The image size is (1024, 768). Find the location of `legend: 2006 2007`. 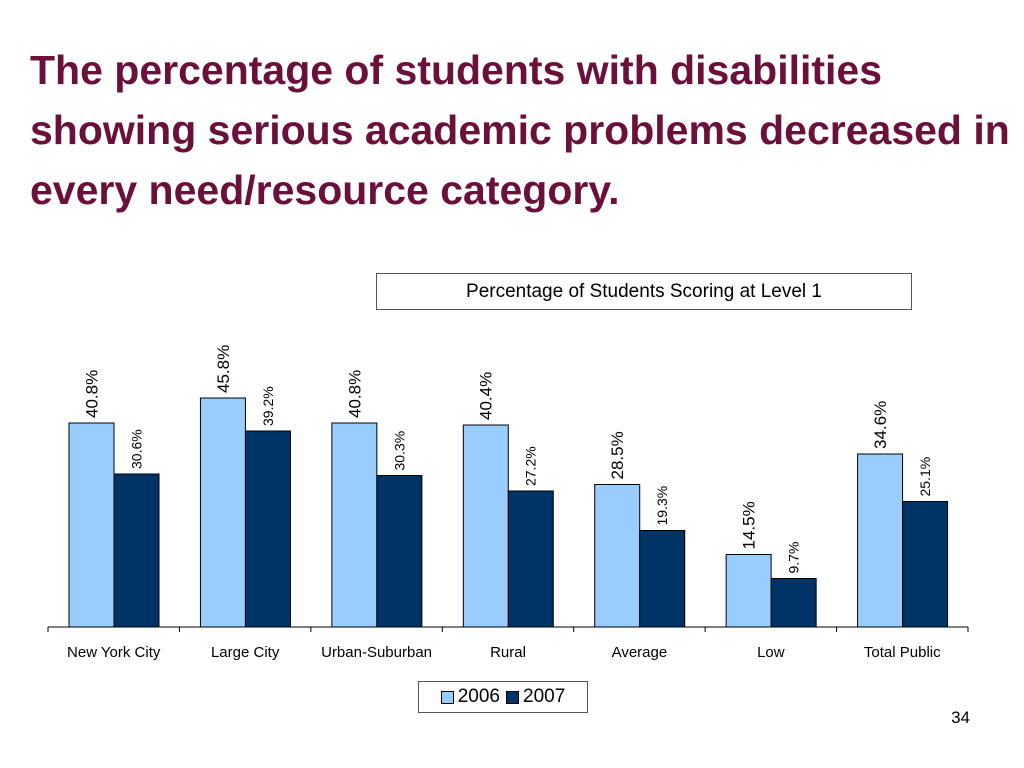

legend: 2006 2007 is located at coordinates (503, 697).